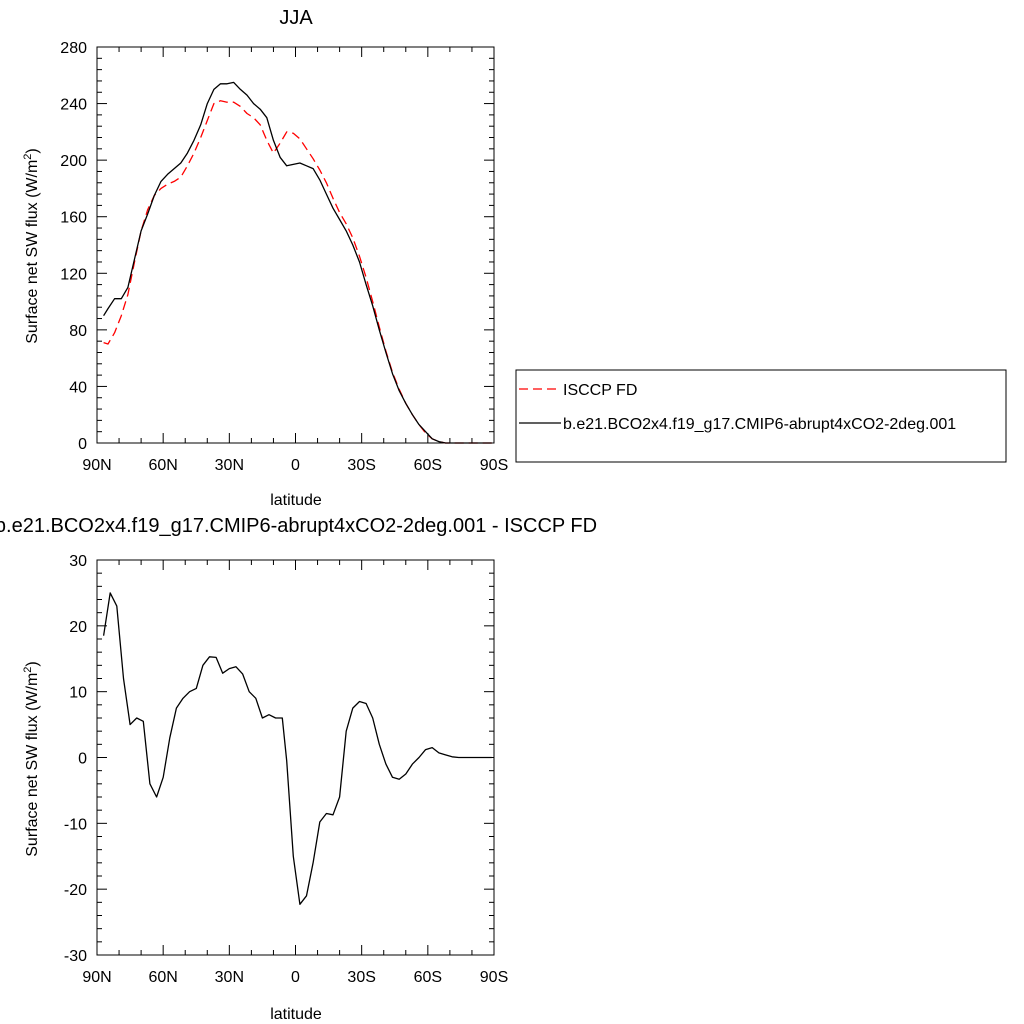 The height and width of the screenshot is (1024, 1024). What do you see at coordinates (96, 977) in the screenshot?
I see `bottom-x-tick-label: 90N` at bounding box center [96, 977].